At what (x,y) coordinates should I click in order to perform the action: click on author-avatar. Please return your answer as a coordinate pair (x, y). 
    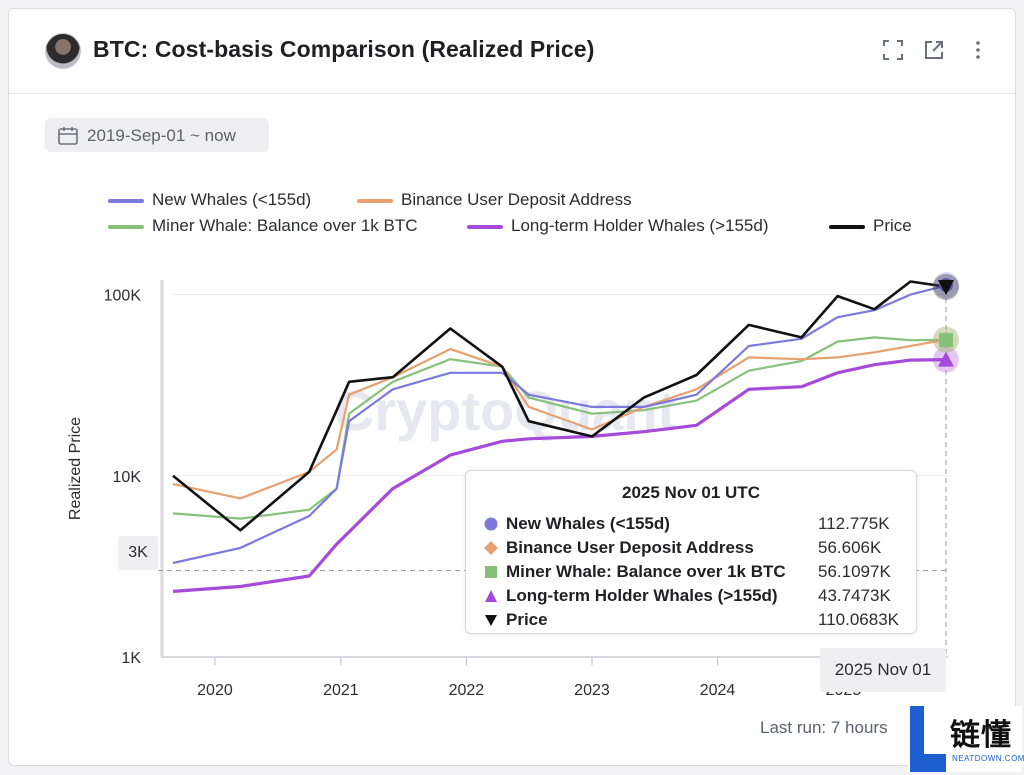
    Looking at the image, I should click on (63, 51).